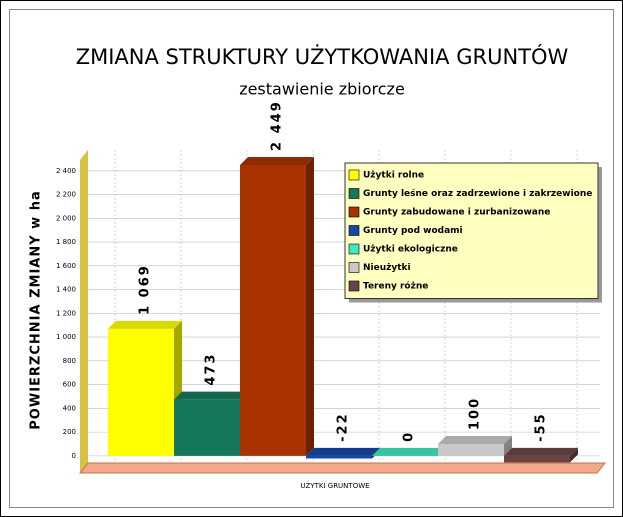  Describe the element at coordinates (66, 218) in the screenshot. I see `y-tick-label: 2 000` at that location.